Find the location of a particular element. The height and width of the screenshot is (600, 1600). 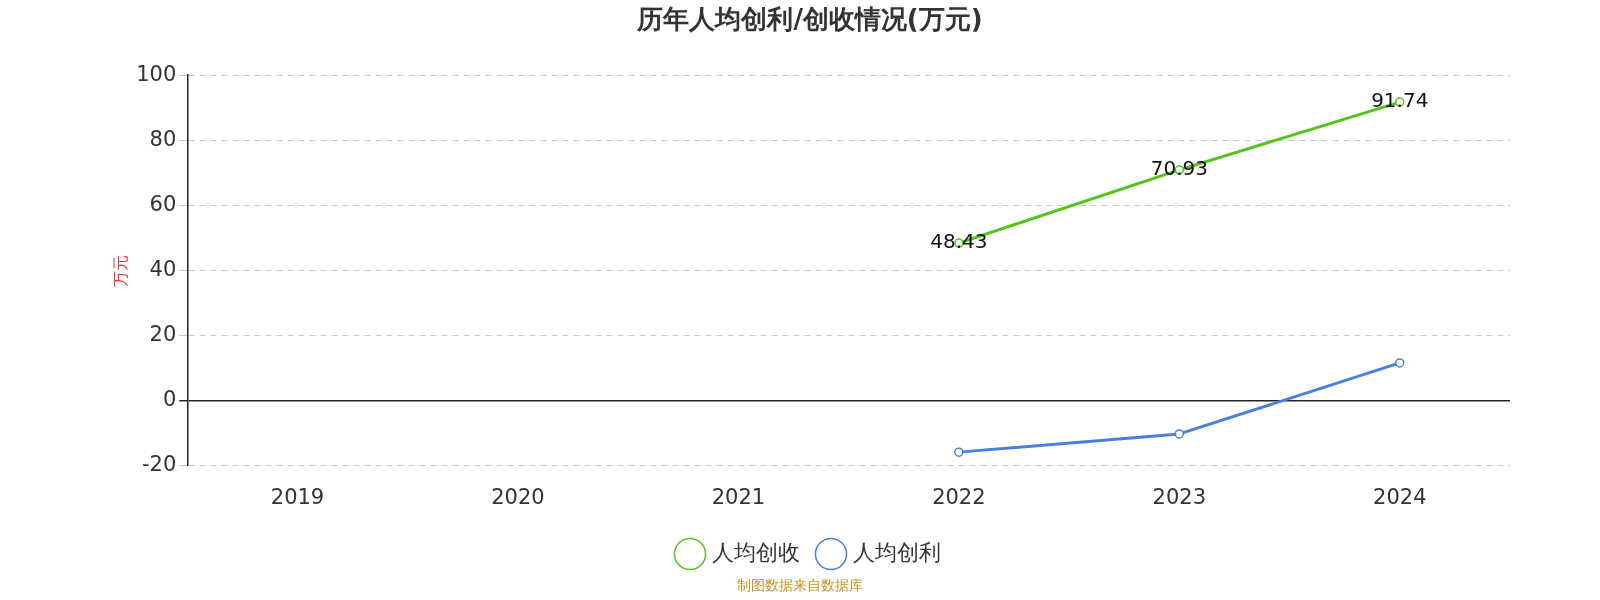

y-tick-label: 100 is located at coordinates (156, 73).